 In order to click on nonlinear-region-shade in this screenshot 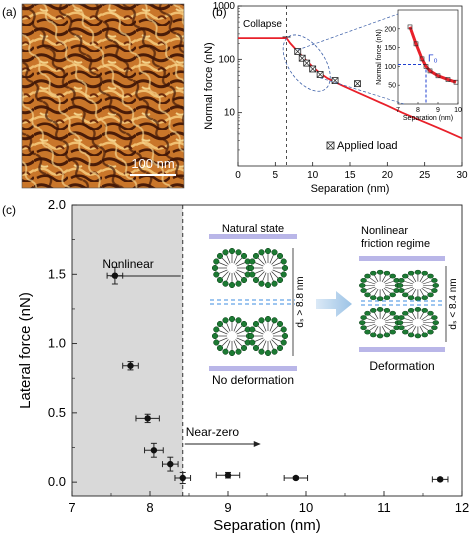, I will do `click(127, 350)`.